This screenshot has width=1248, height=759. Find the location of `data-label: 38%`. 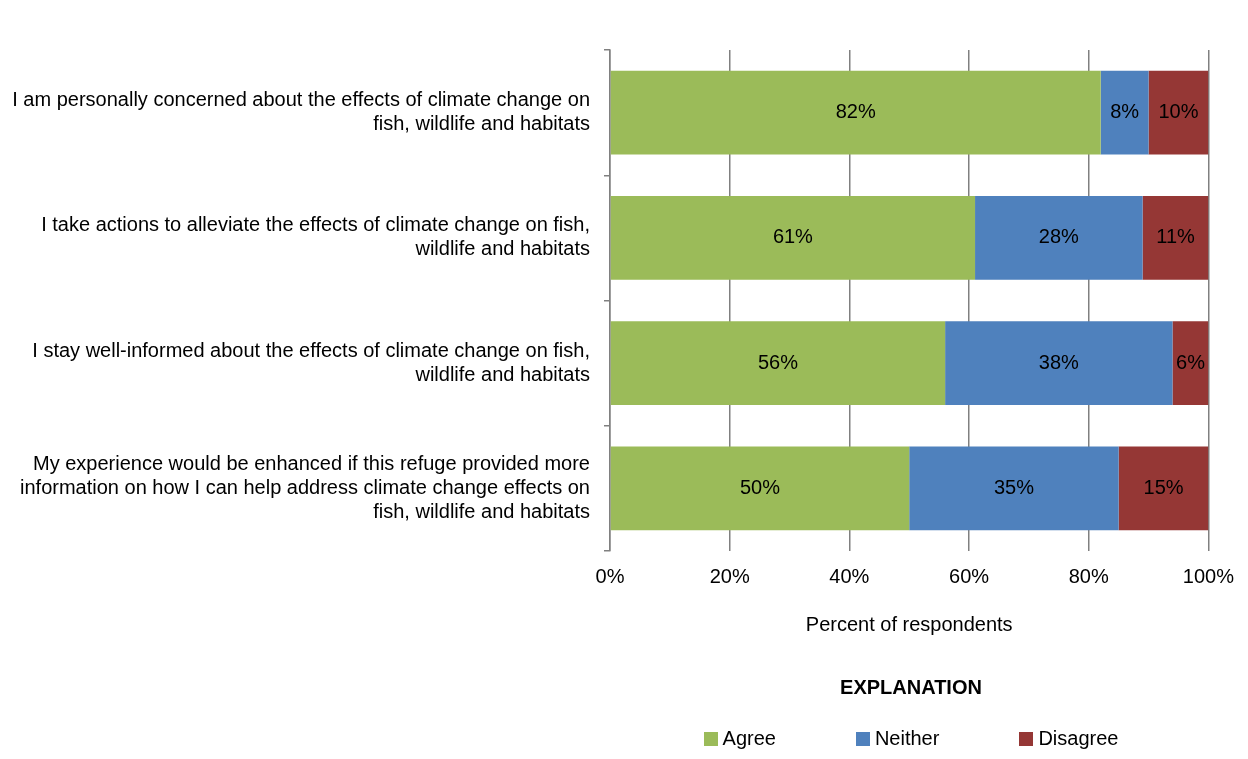

data-label: 38% is located at coordinates (1059, 361).